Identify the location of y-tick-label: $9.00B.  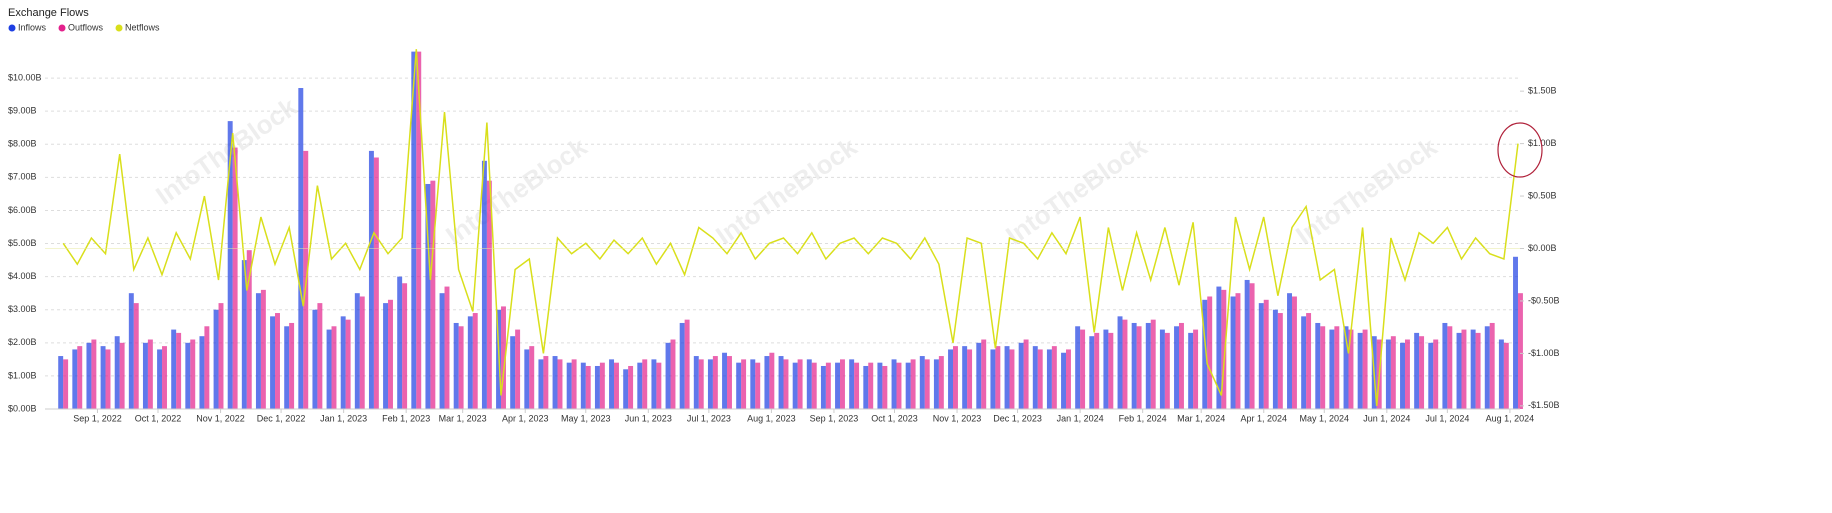
(22, 111).